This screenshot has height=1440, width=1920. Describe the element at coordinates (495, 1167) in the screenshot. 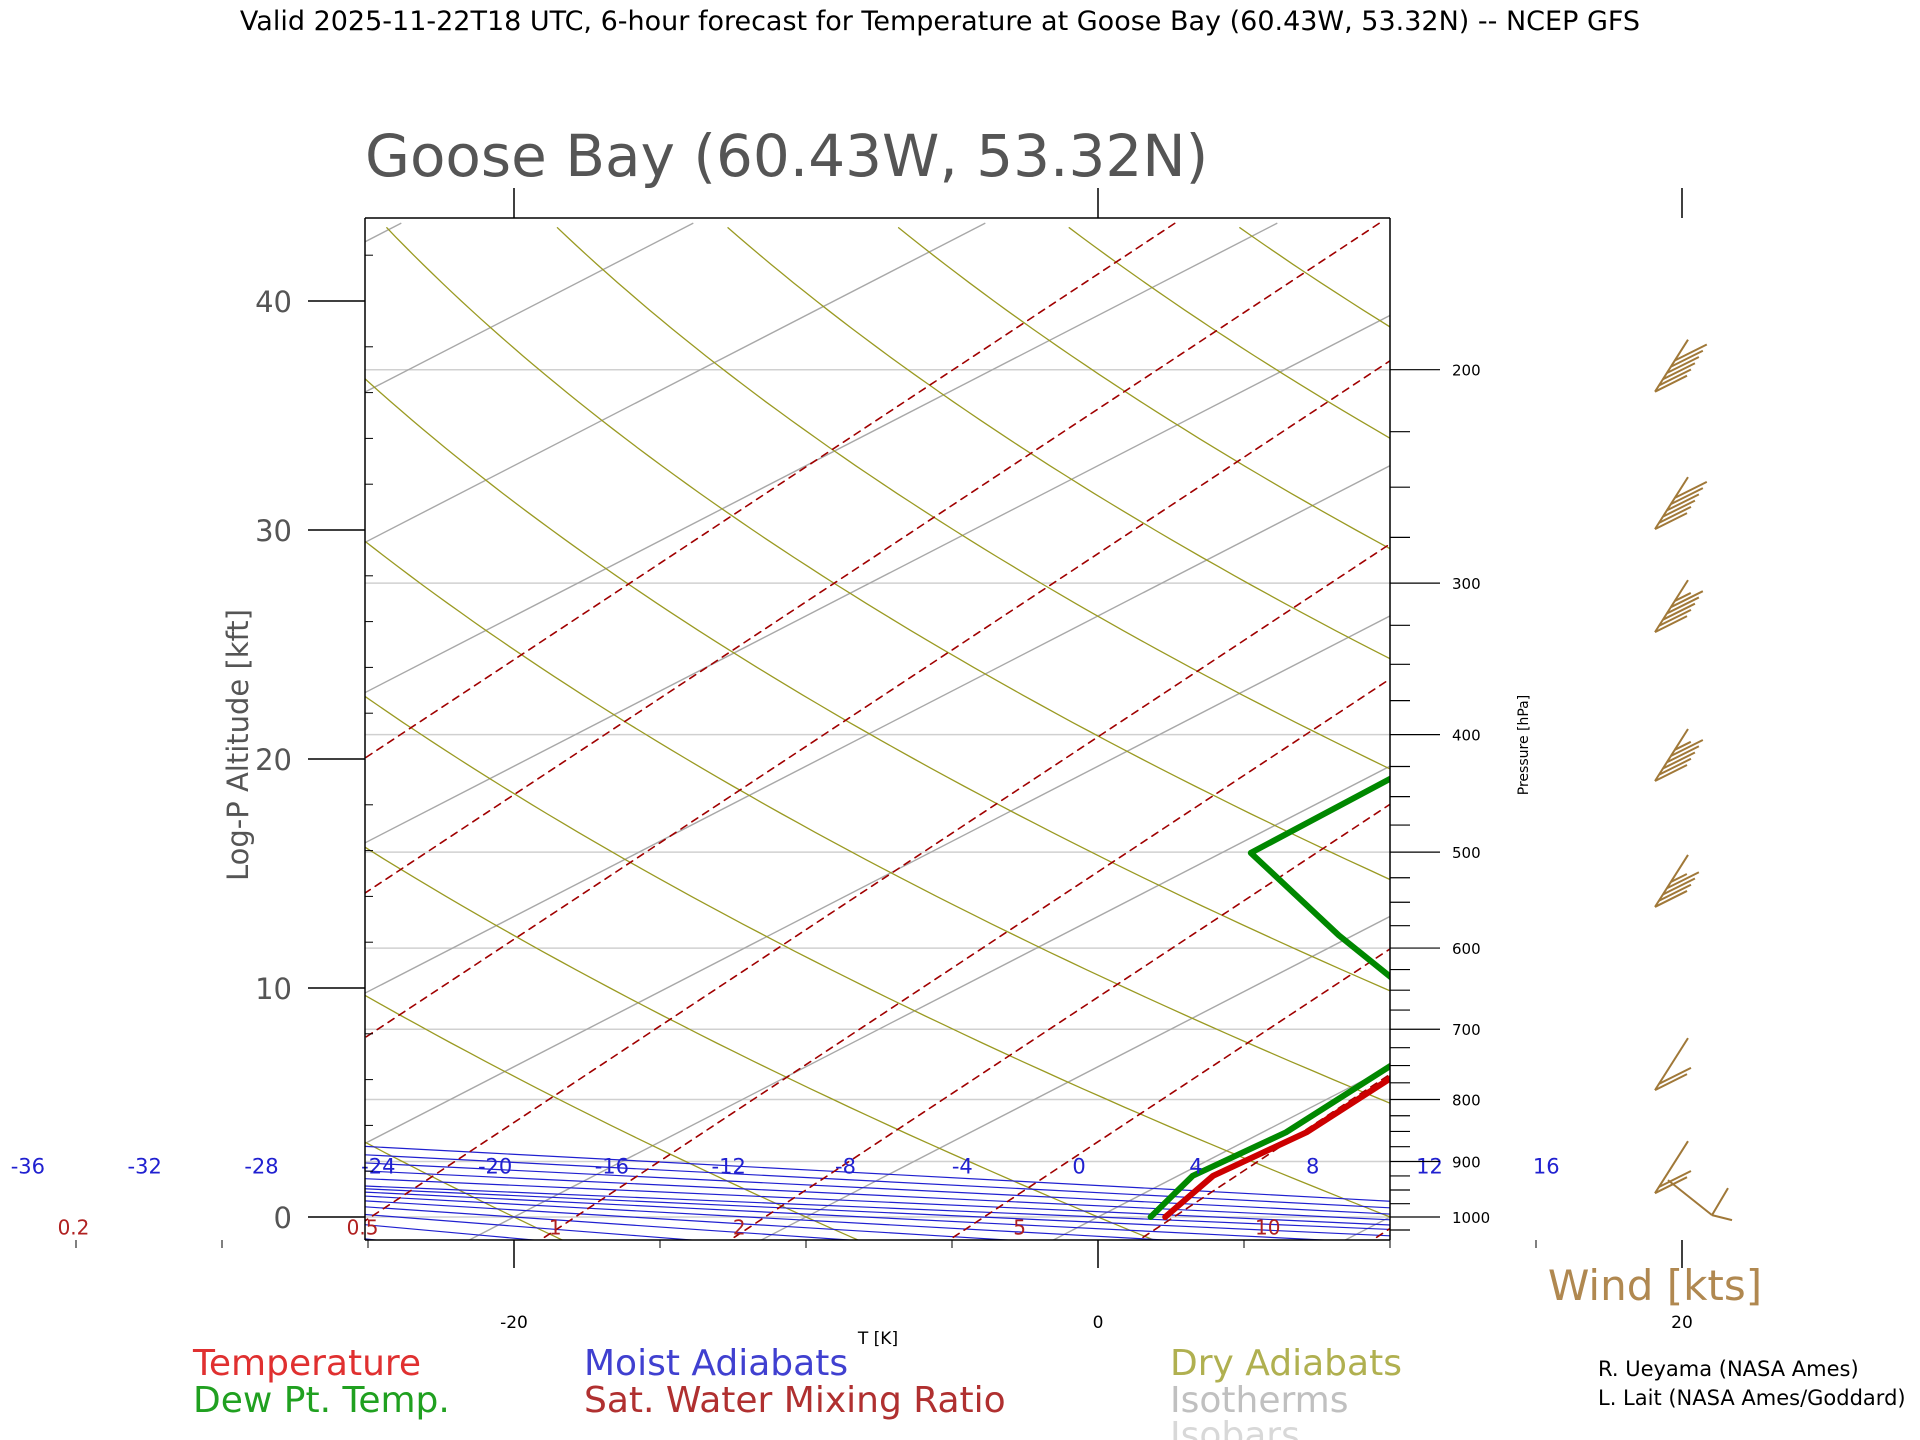

I see `moist-adiabat-label: -20` at that location.